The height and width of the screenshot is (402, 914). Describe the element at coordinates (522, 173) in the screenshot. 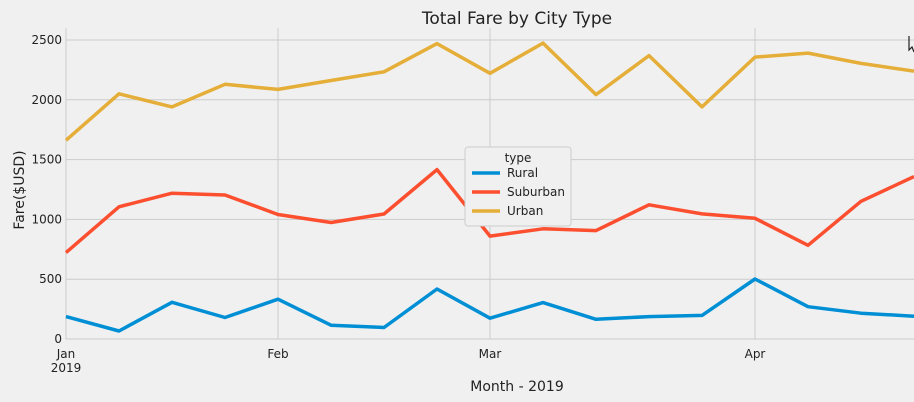

I see `legend-label-rural: Rural` at that location.